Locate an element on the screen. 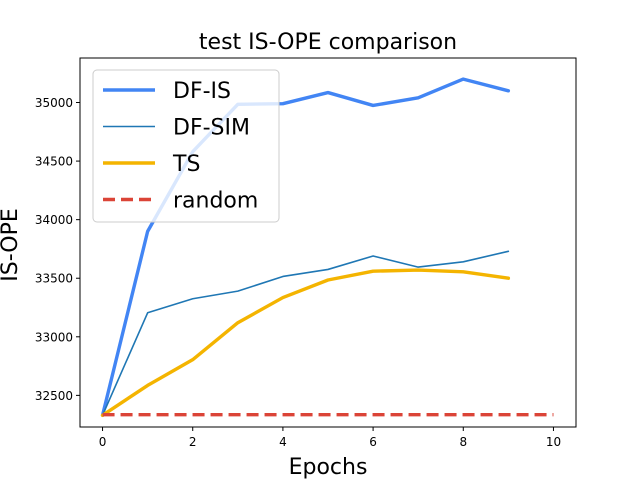  y-tick-label: 32500 is located at coordinates (54, 396).